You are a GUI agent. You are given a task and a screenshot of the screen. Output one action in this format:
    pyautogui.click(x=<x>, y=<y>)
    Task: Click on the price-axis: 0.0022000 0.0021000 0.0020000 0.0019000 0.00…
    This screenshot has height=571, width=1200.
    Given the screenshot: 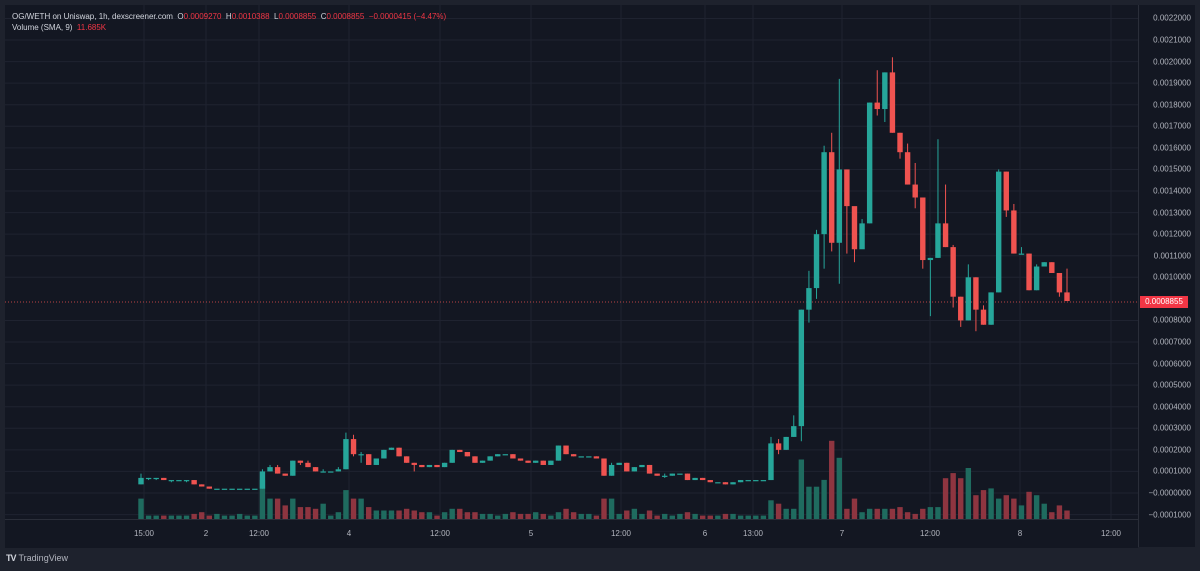 What is the action you would take?
    pyautogui.click(x=1166, y=276)
    